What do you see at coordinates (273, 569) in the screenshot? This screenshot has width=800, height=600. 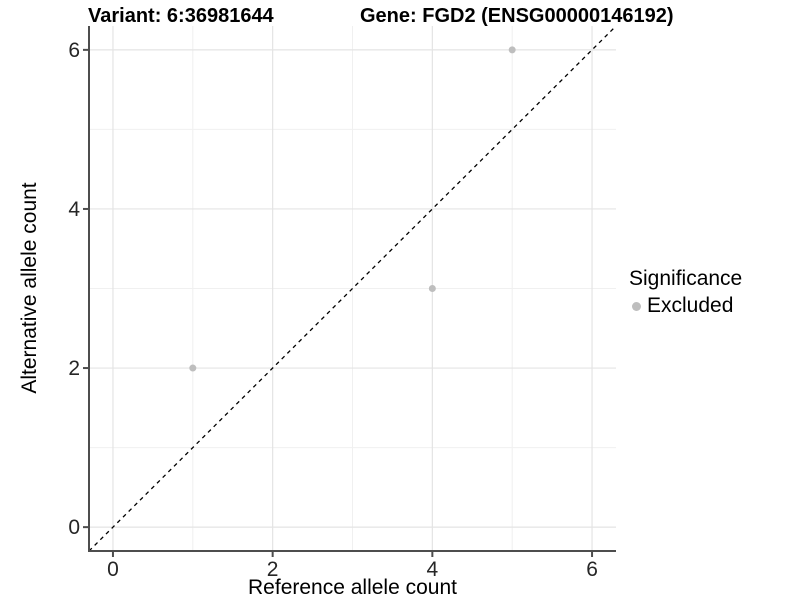 I see `x-tick-label: 2` at bounding box center [273, 569].